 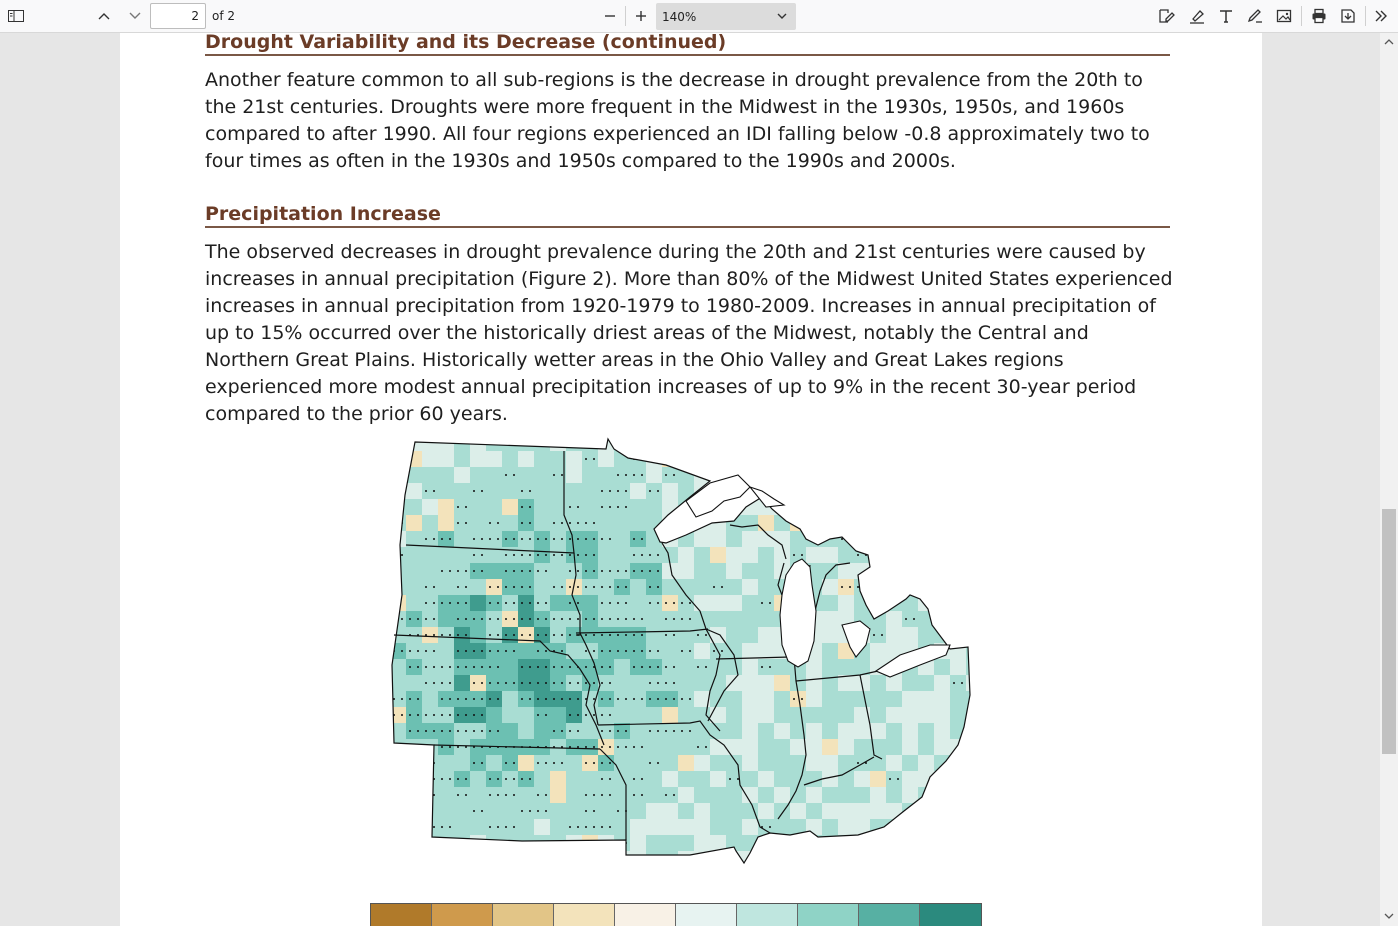 I want to click on chevron-down-icon, so click(x=782, y=16).